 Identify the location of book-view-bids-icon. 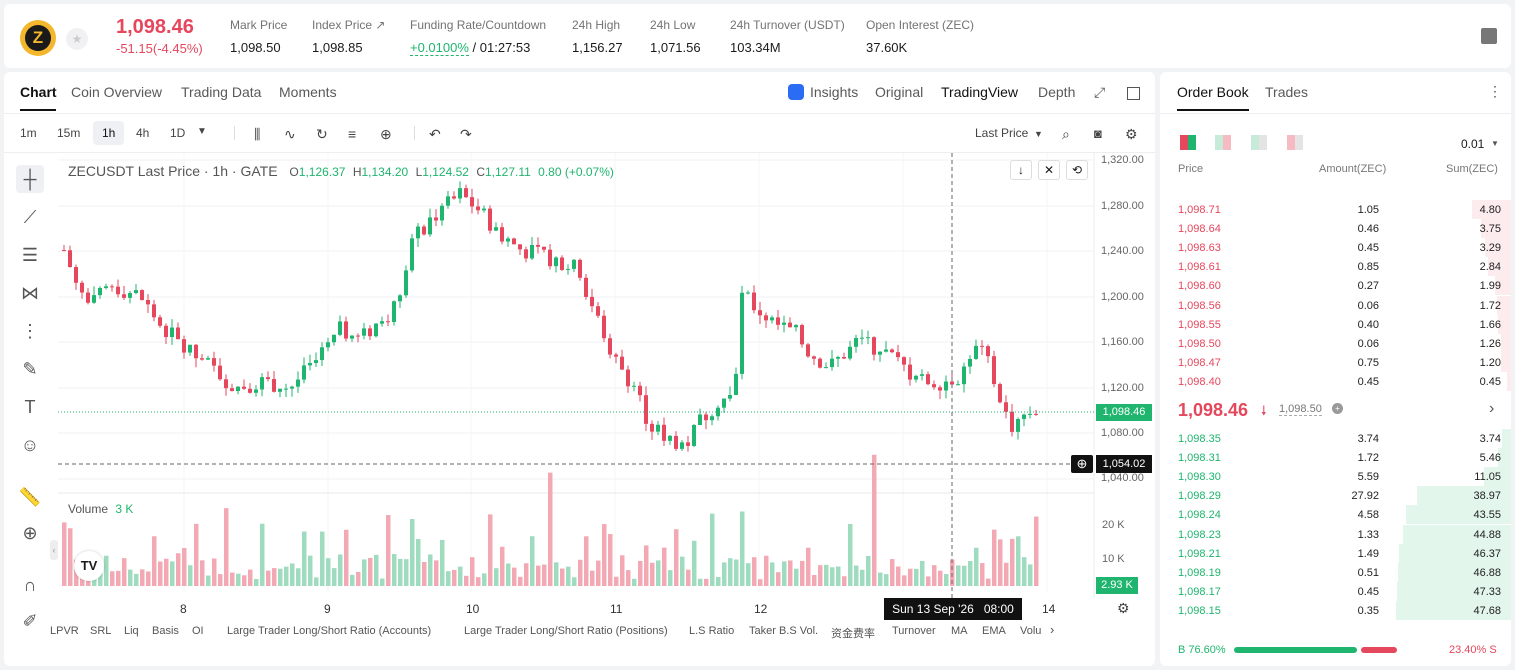
(1259, 142).